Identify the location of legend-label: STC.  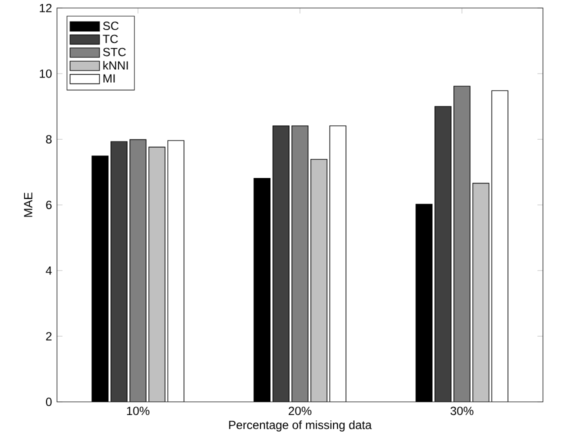
(114, 52).